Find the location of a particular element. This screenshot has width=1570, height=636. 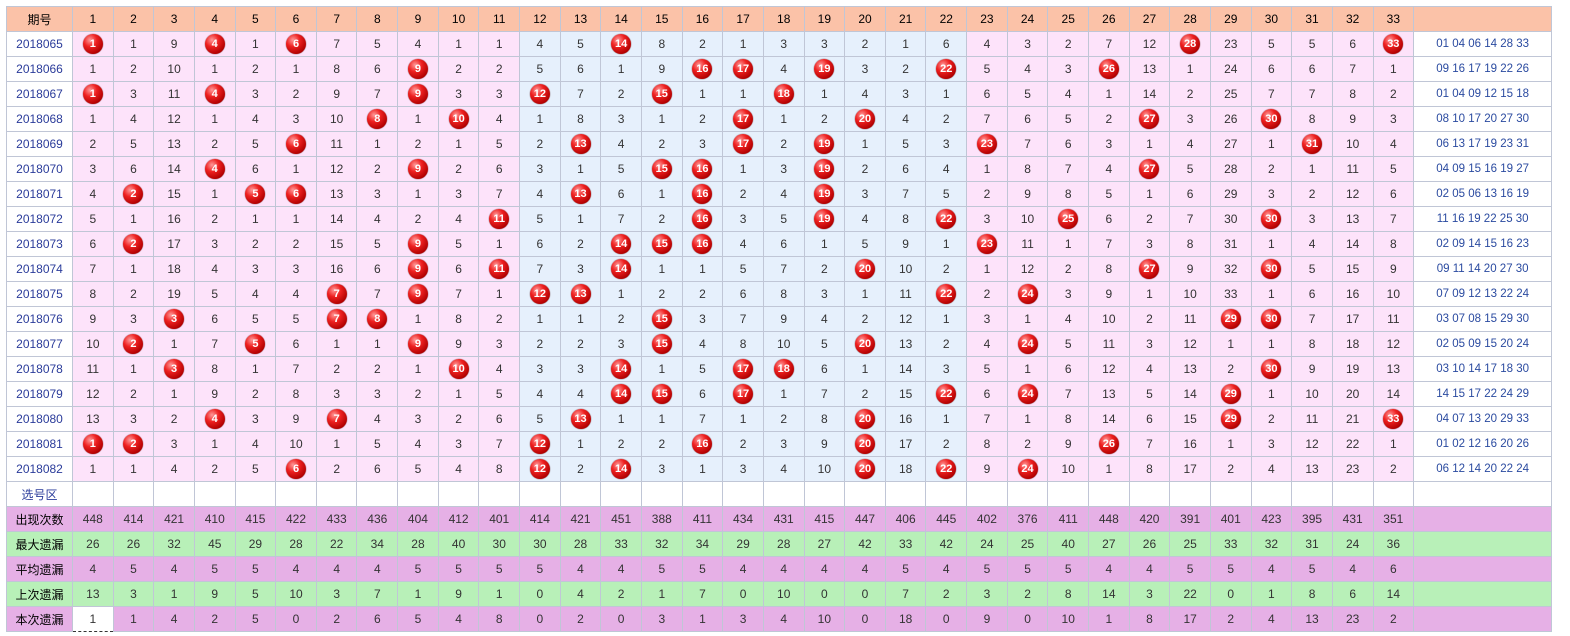

miss-cell: 26 is located at coordinates (1230, 119).